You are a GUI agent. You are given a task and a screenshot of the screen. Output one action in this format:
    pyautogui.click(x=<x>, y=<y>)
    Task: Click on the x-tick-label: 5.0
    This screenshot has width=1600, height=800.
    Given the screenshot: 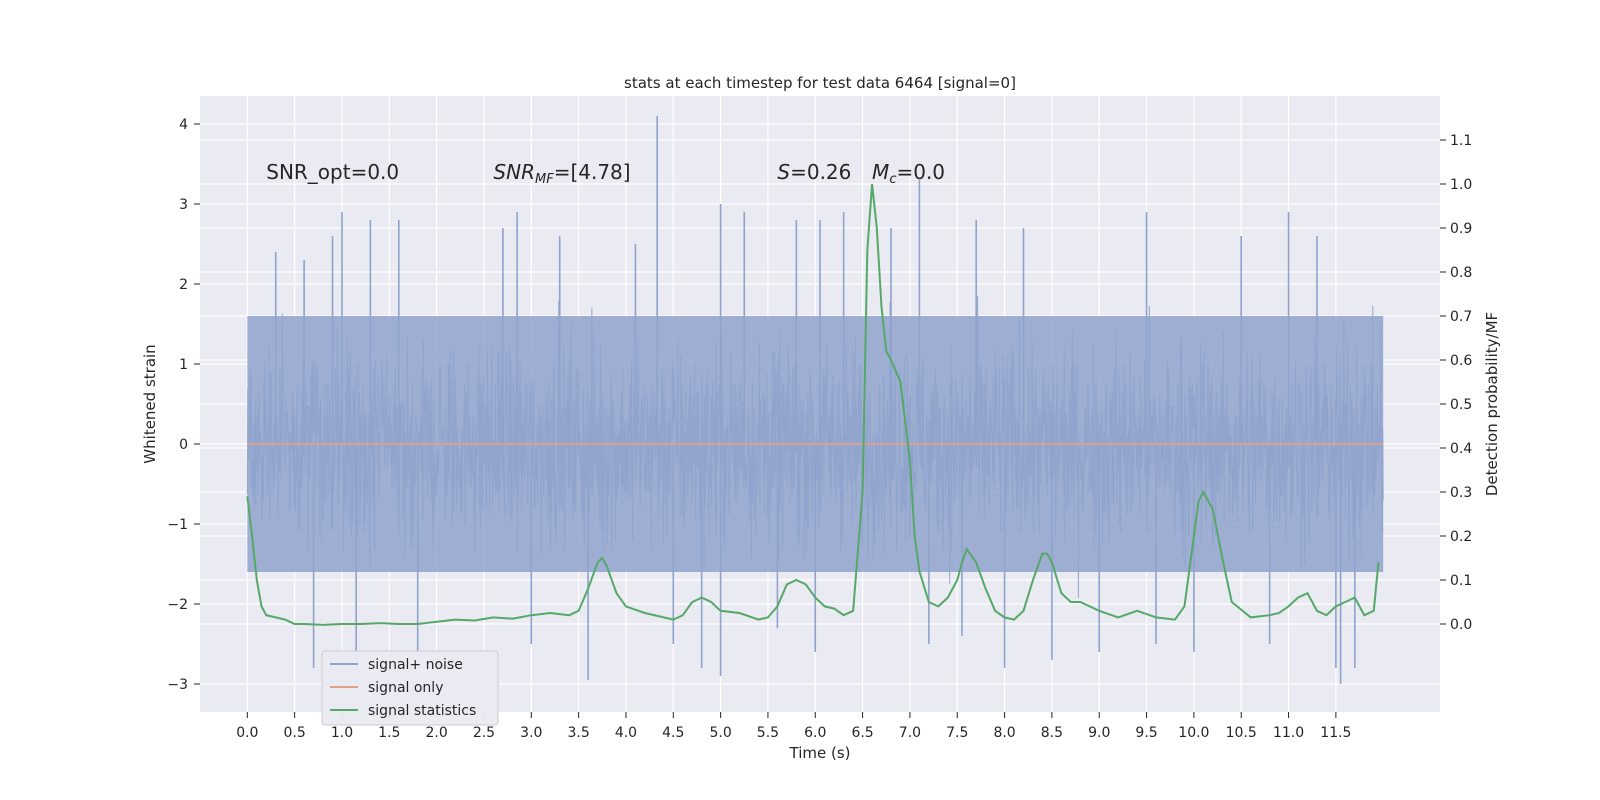 What is the action you would take?
    pyautogui.click(x=720, y=733)
    